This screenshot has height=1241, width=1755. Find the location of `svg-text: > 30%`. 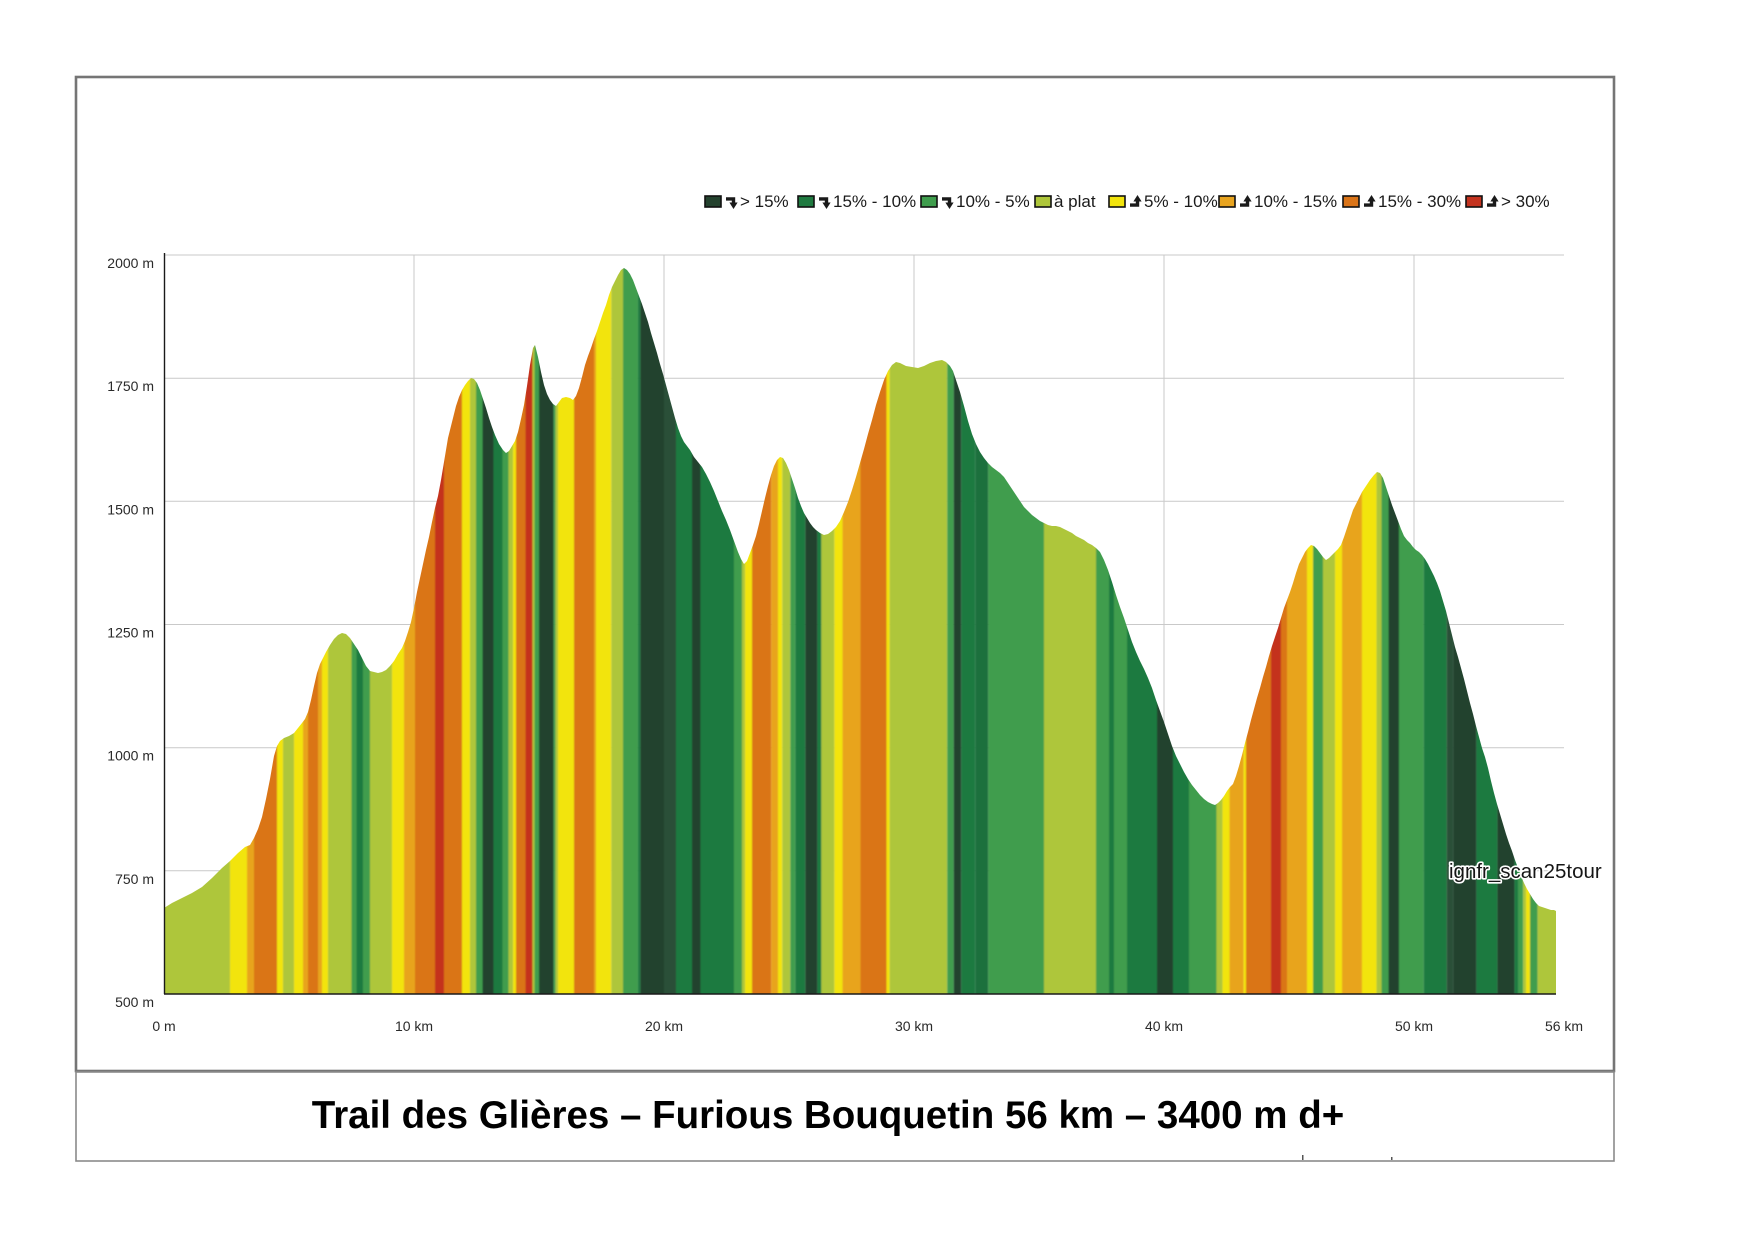

svg-text: > 30% is located at coordinates (1525, 201).